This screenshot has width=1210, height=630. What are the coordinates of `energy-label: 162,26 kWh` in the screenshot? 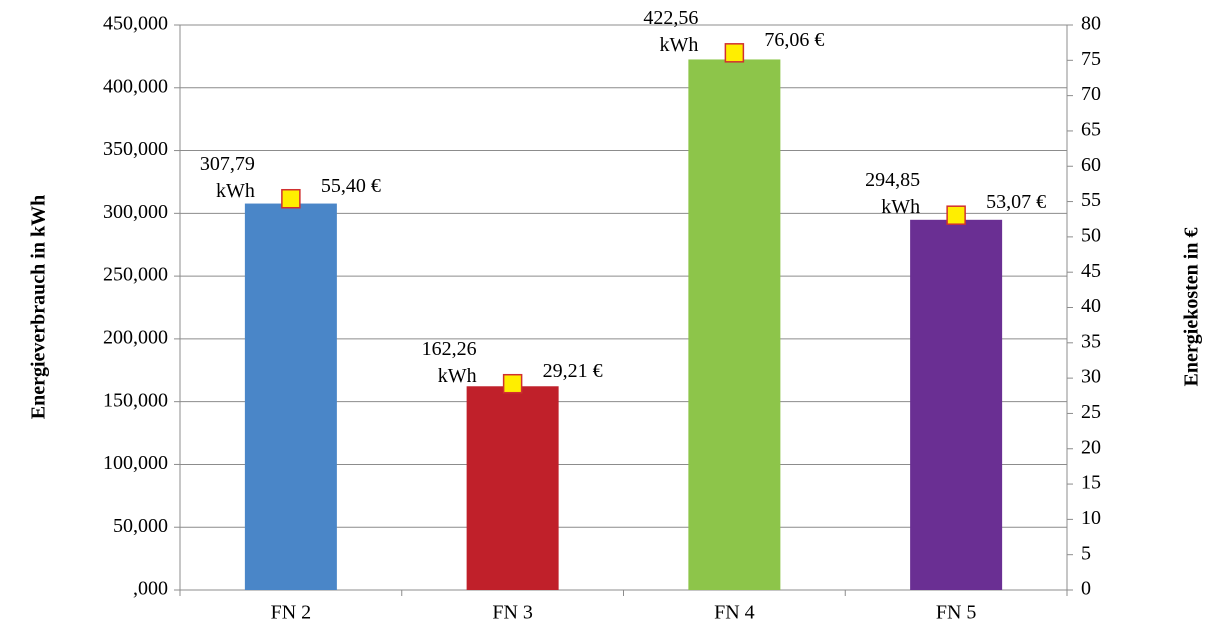 It's located at (449, 362).